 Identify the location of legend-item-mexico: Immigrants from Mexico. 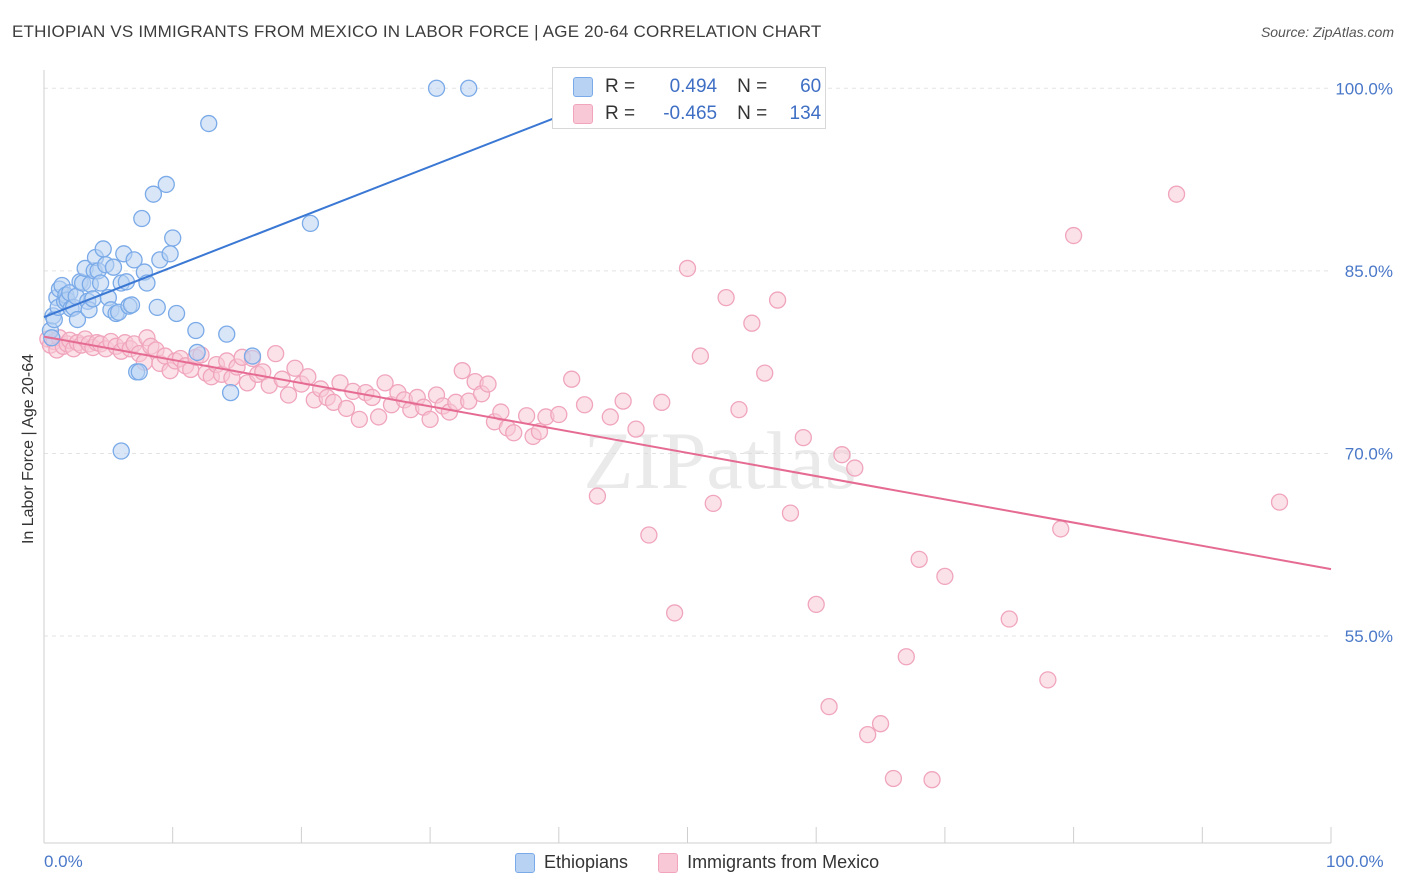
(768, 862).